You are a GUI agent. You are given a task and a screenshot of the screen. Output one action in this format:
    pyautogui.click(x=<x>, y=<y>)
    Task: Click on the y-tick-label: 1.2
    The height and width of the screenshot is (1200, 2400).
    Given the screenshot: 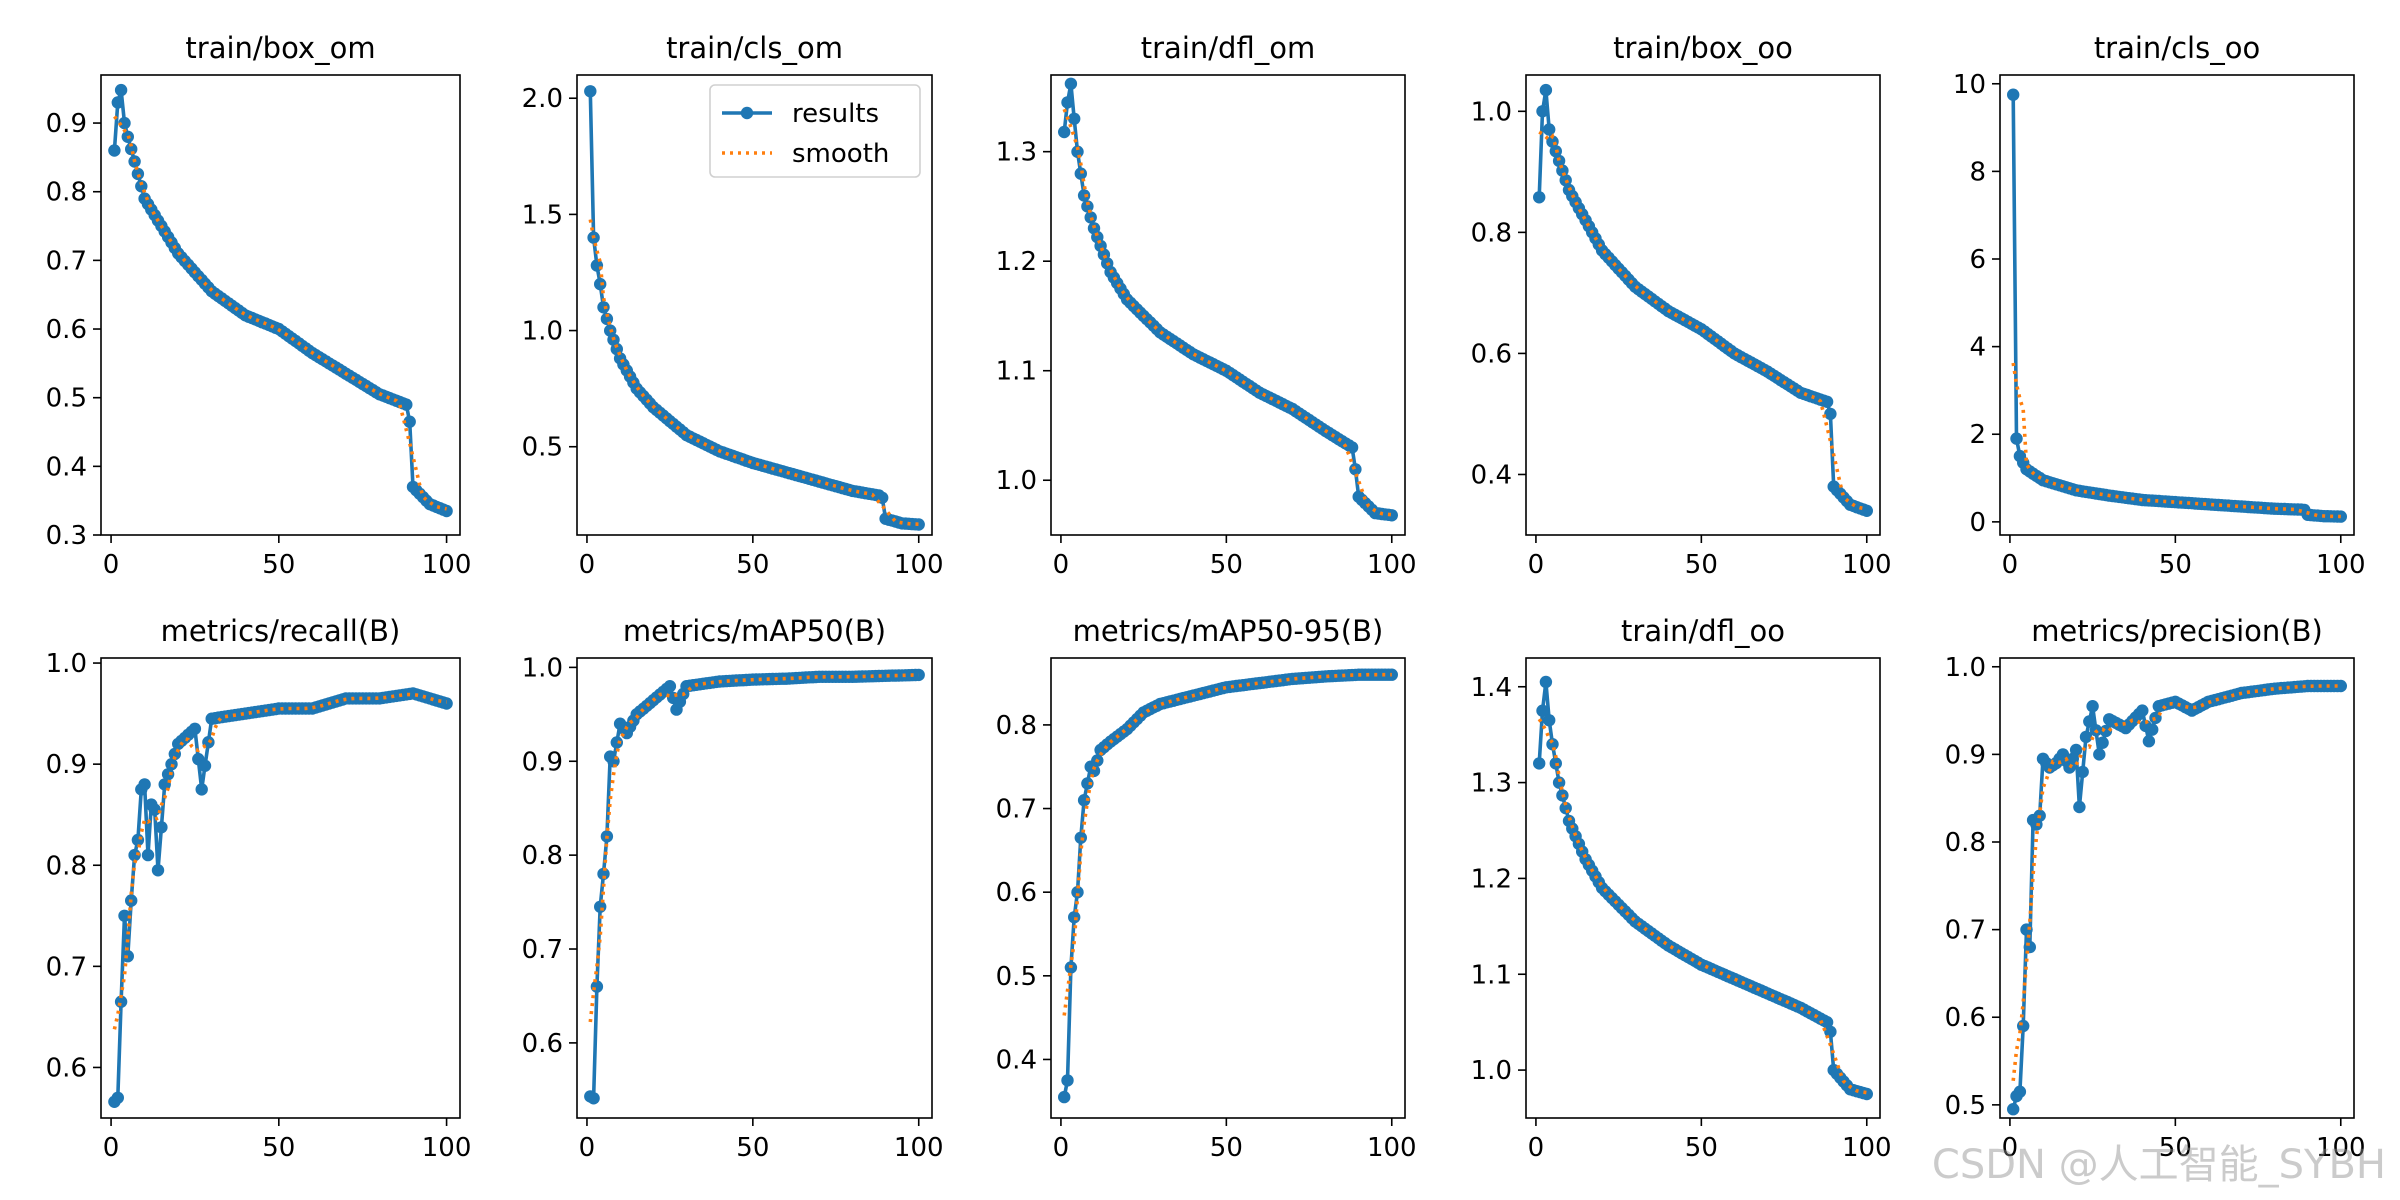 What is the action you would take?
    pyautogui.click(x=1491, y=879)
    